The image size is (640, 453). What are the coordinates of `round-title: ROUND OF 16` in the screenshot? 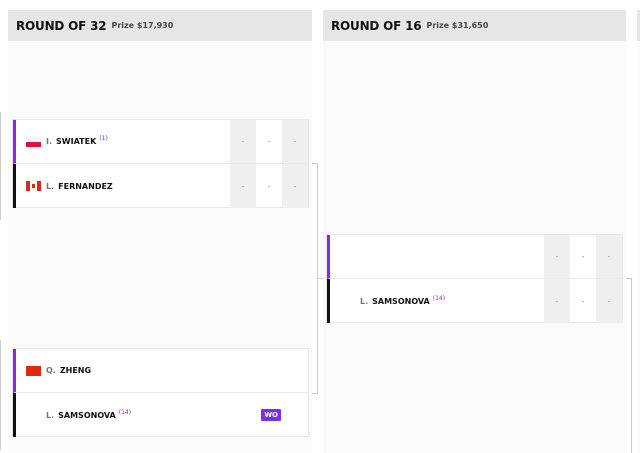 It's located at (376, 25).